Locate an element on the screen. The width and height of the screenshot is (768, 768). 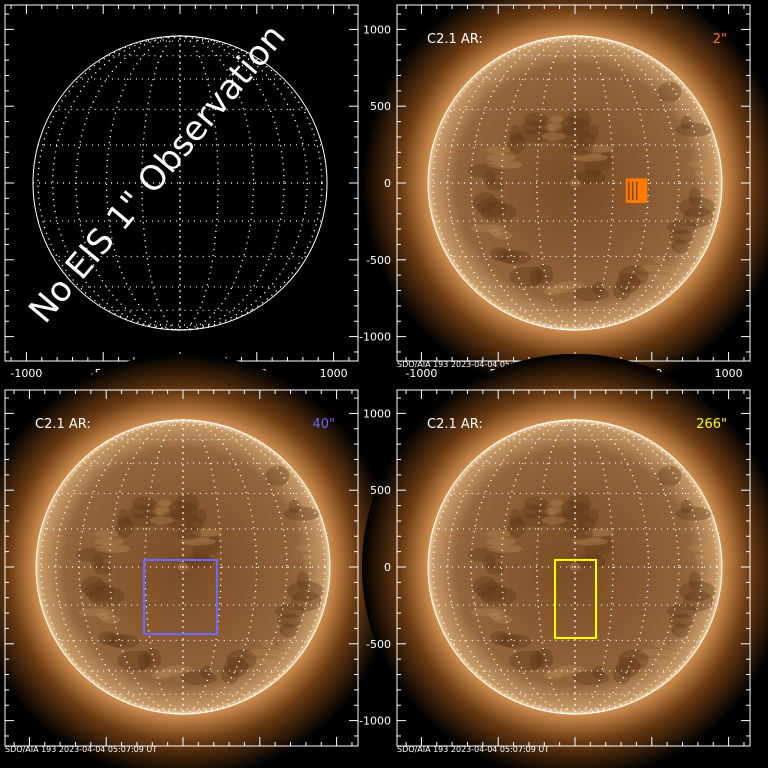
fov-label: 266" is located at coordinates (711, 424).